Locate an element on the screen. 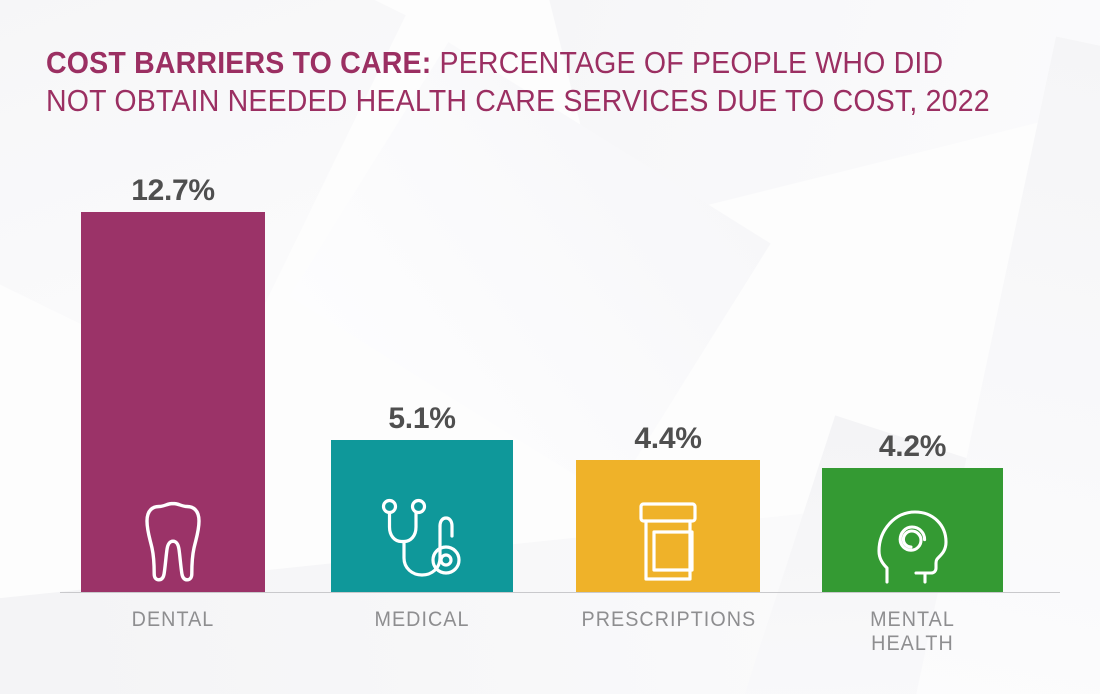  bar-group-prescriptions: 4.4% is located at coordinates (668, 507).